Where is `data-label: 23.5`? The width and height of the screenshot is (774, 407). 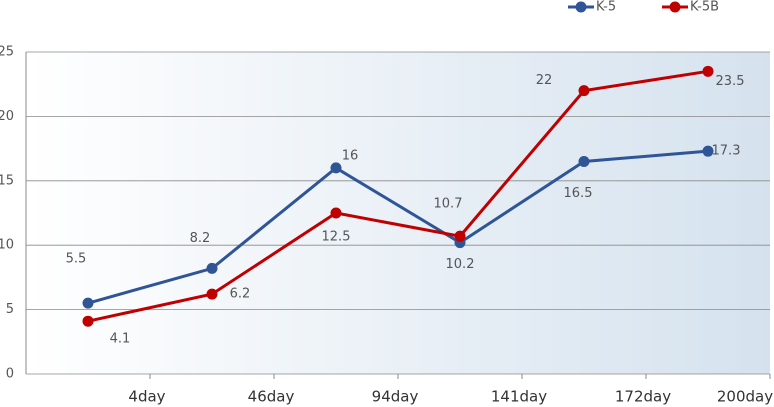 data-label: 23.5 is located at coordinates (730, 81).